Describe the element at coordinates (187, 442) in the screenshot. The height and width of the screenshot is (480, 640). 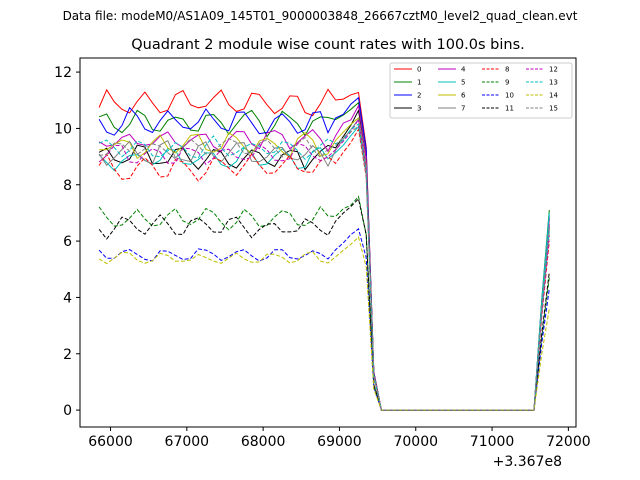
I see `x-tick-label: 67000` at that location.